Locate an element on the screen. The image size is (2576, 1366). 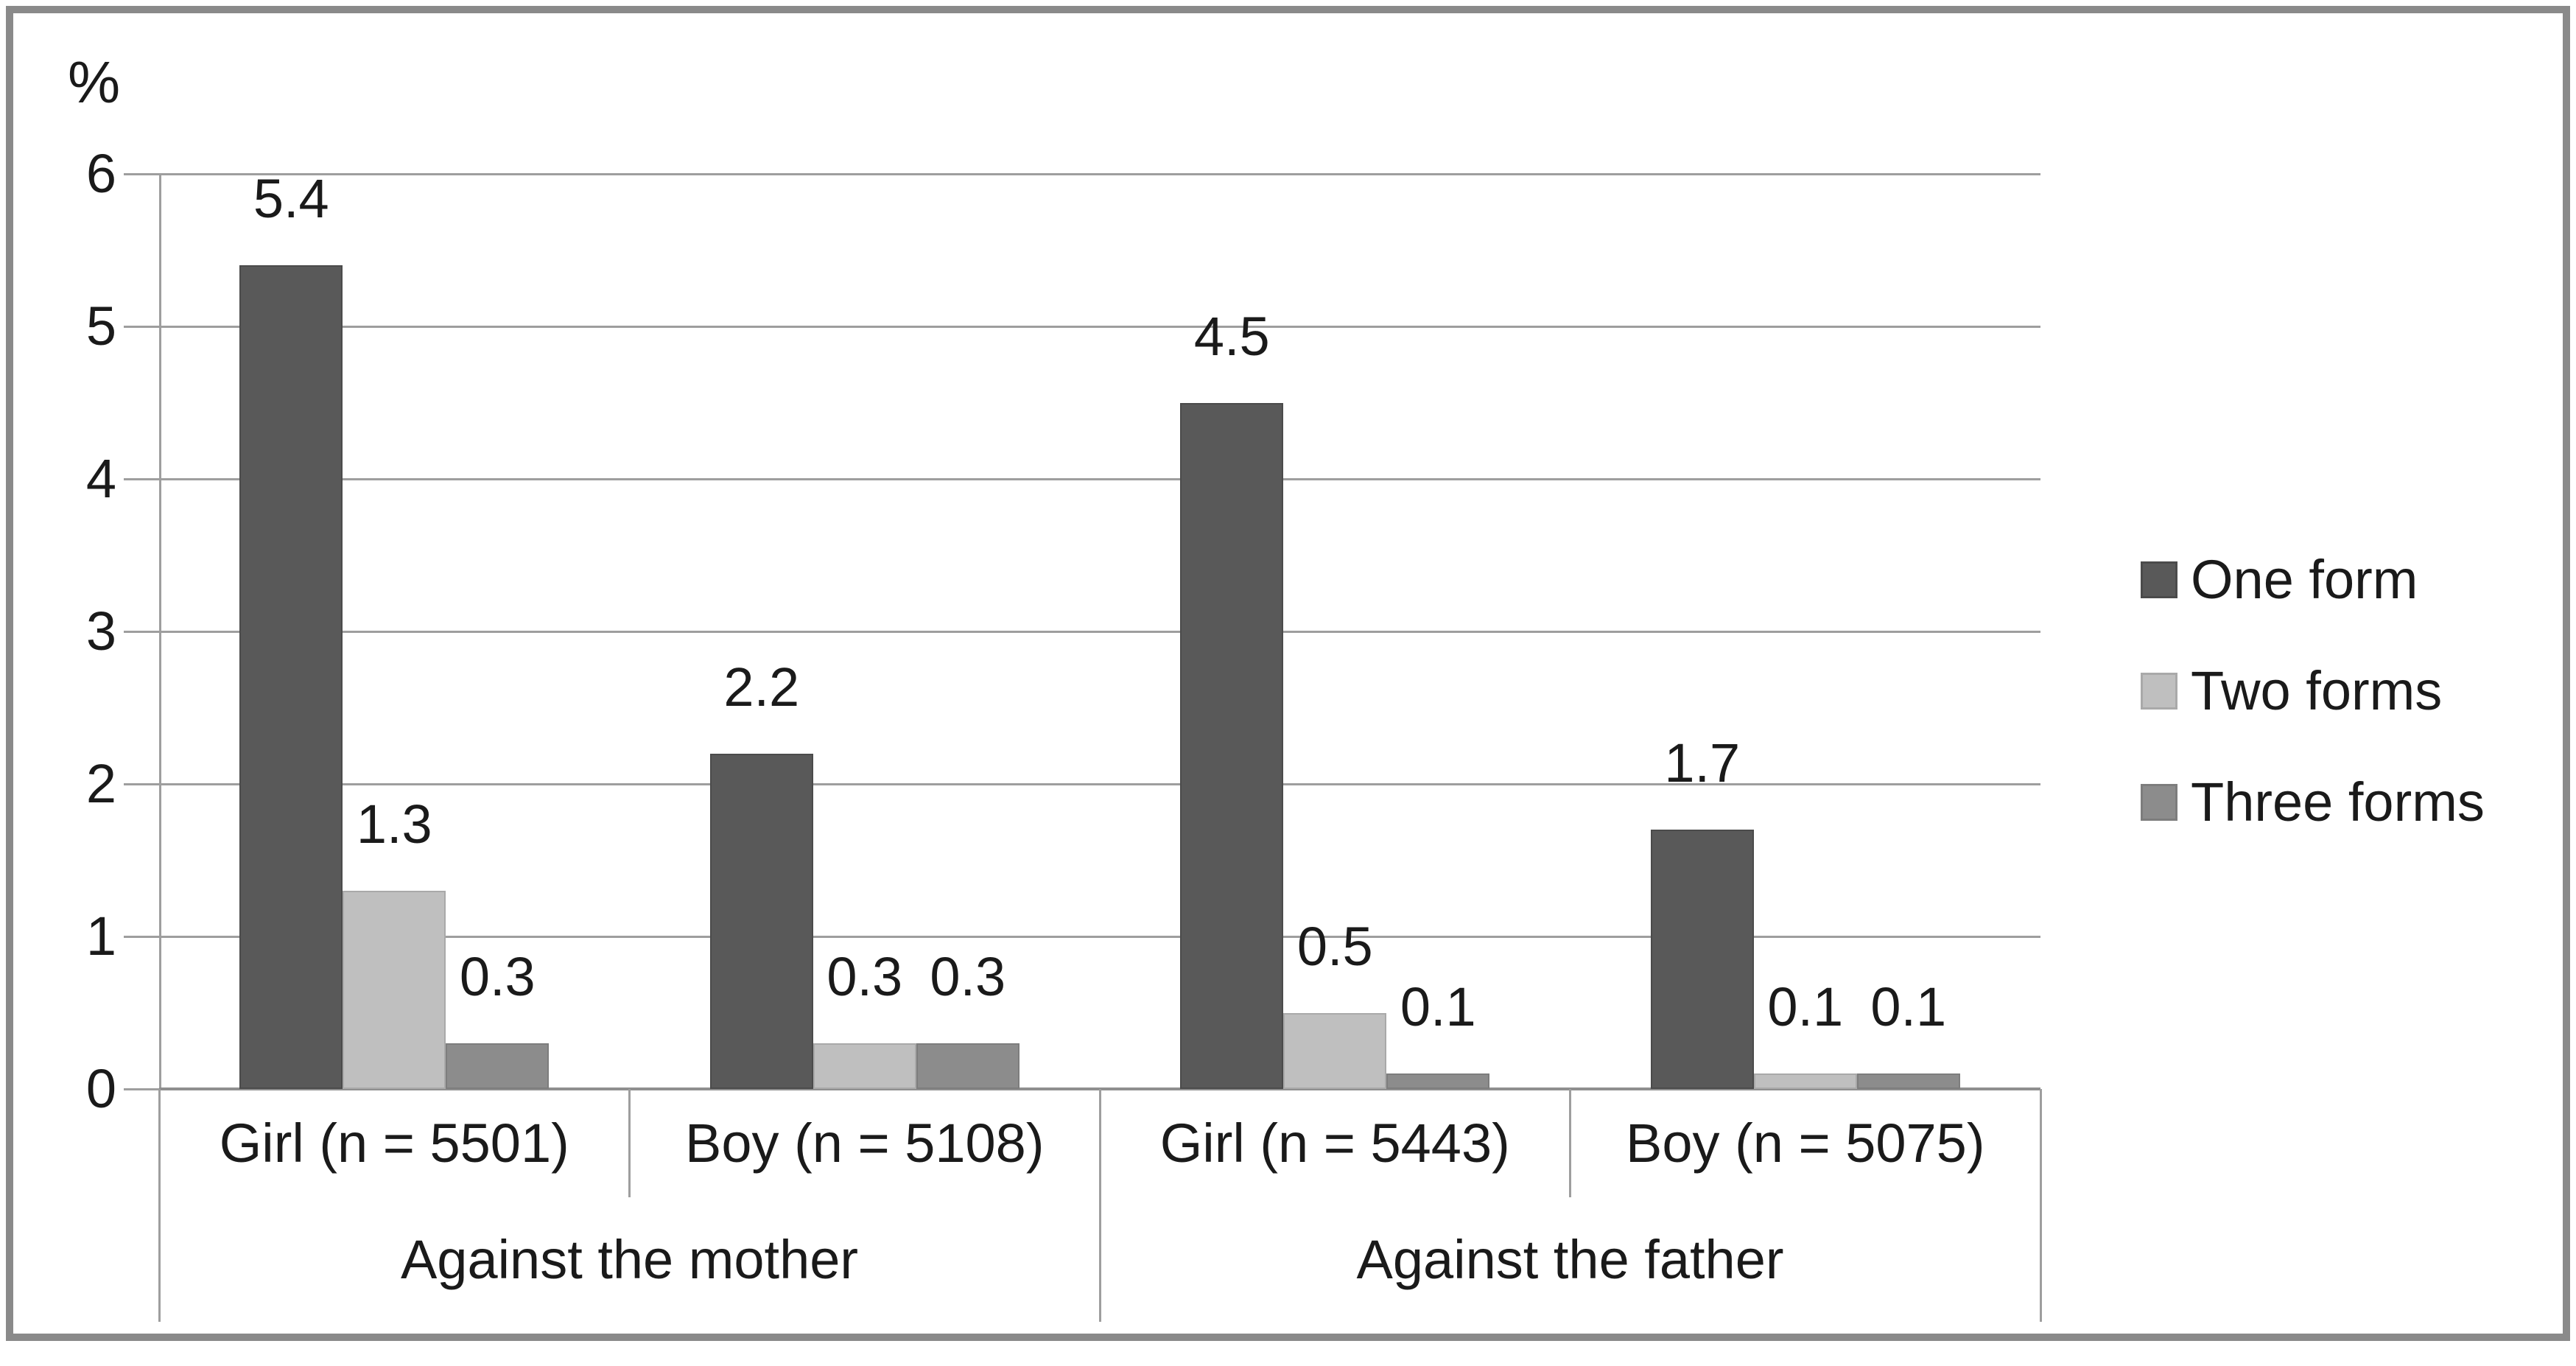
gridline-y3 is located at coordinates (1099, 631).